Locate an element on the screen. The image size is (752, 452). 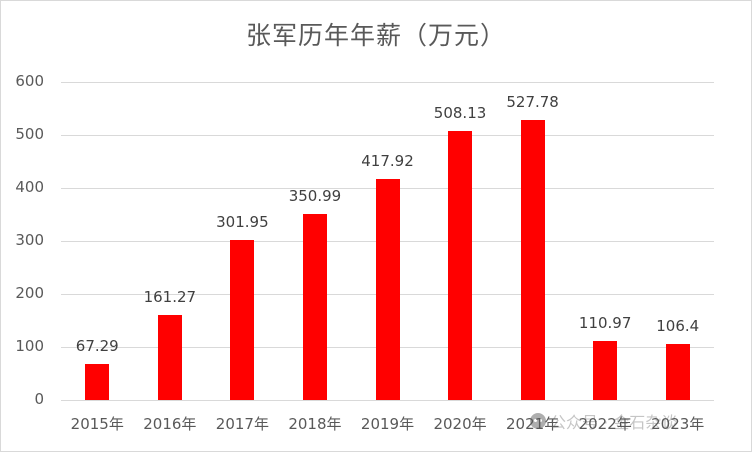
y-tick-label: 500 is located at coordinates (29, 134).